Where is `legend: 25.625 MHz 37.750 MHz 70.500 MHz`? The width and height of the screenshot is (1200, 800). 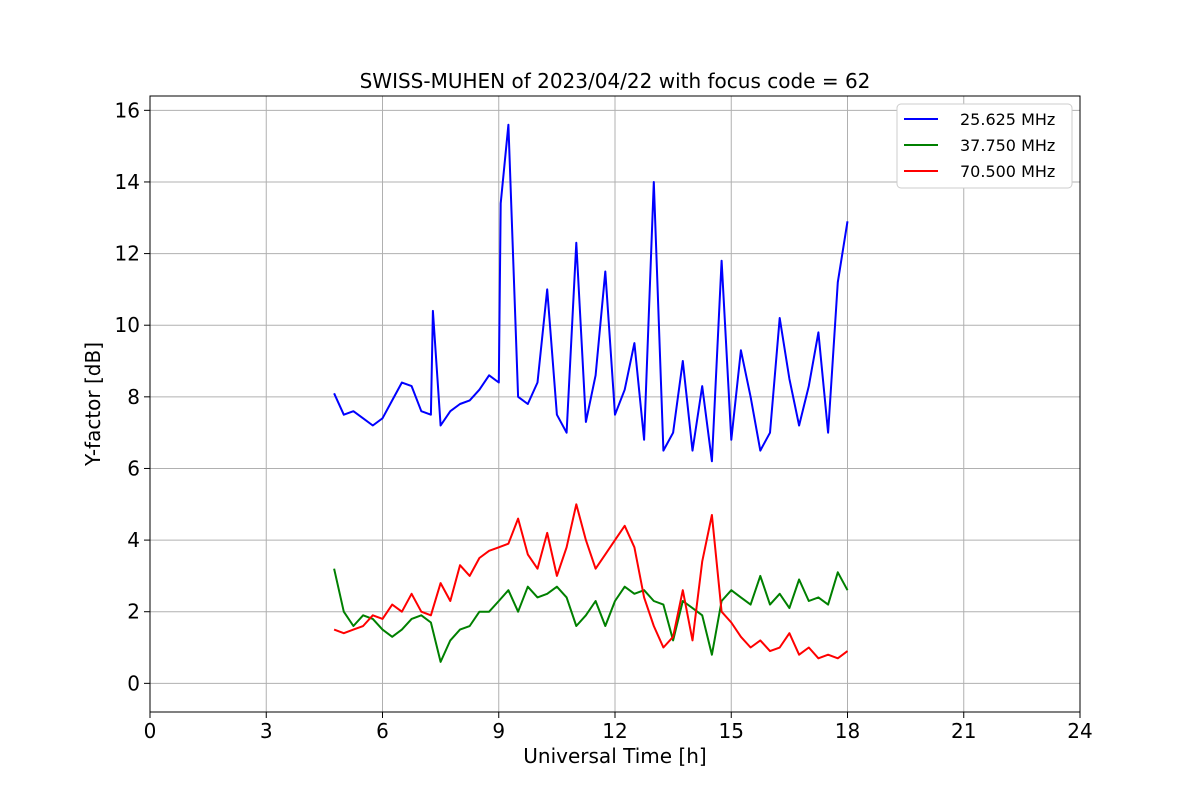
legend: 25.625 MHz 37.750 MHz 70.500 MHz is located at coordinates (984, 146).